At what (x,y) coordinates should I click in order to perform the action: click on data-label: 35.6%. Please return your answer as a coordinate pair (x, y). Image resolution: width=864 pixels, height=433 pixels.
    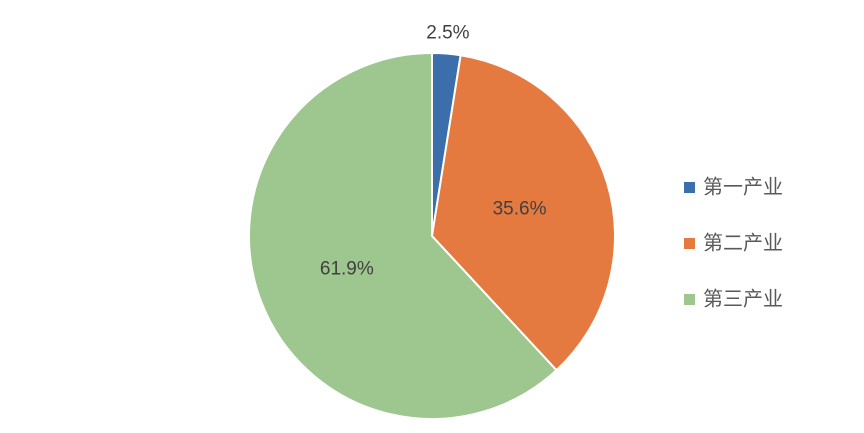
    Looking at the image, I should click on (520, 208).